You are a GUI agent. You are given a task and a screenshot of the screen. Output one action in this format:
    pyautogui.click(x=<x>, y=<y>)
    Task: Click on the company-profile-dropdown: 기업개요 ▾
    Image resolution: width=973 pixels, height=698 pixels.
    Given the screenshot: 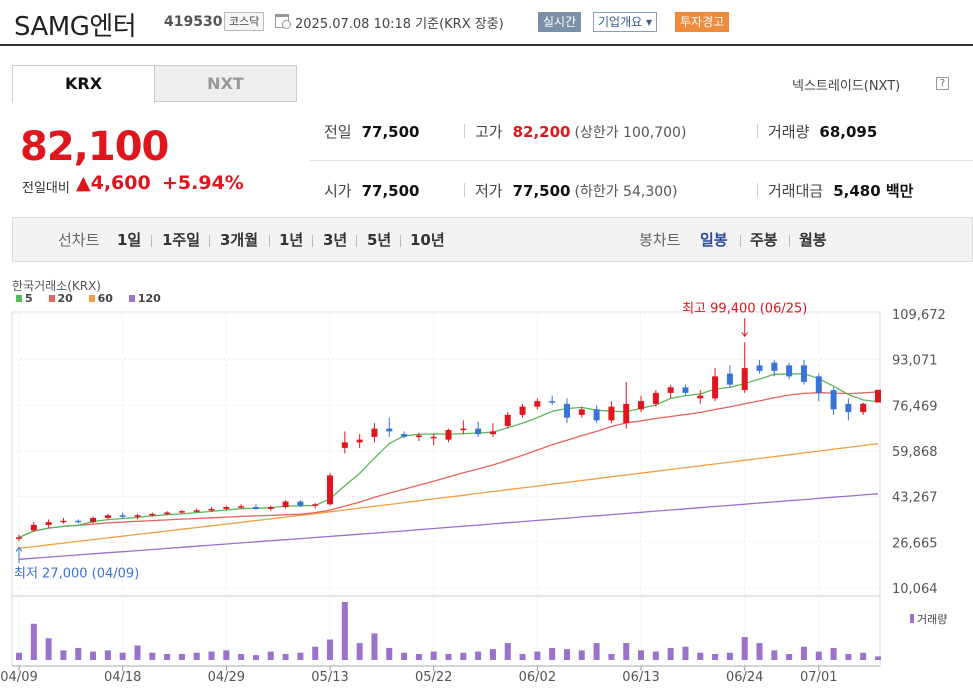 What is the action you would take?
    pyautogui.click(x=625, y=22)
    